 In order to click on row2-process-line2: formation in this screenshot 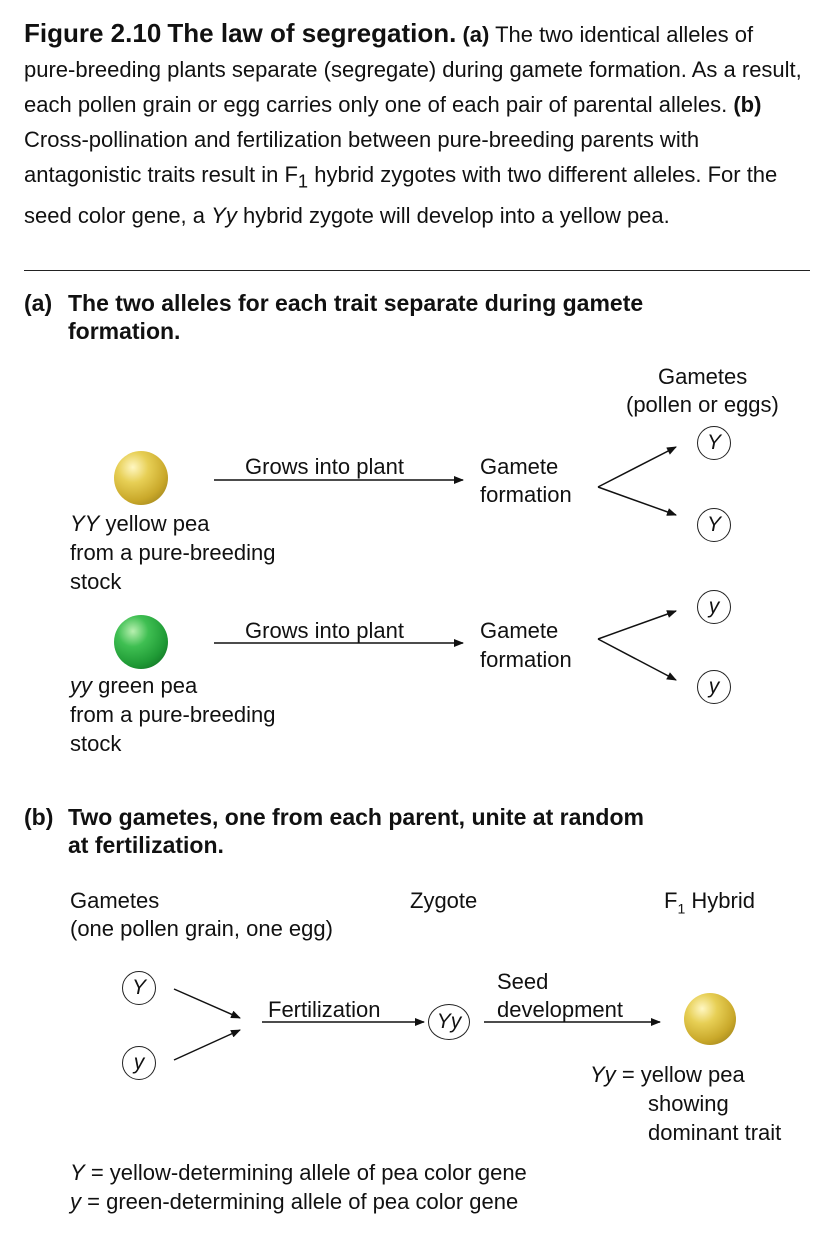, I will do `click(526, 659)`.